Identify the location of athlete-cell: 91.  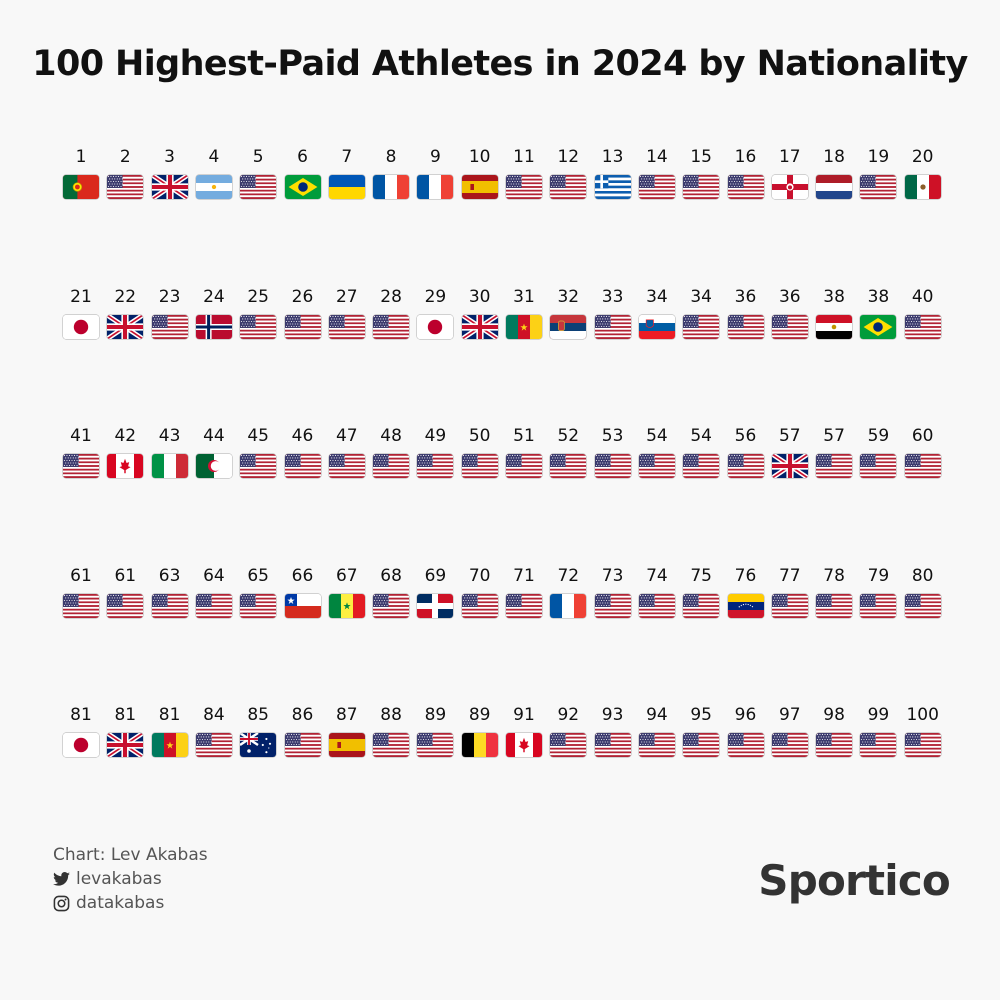
(524, 731).